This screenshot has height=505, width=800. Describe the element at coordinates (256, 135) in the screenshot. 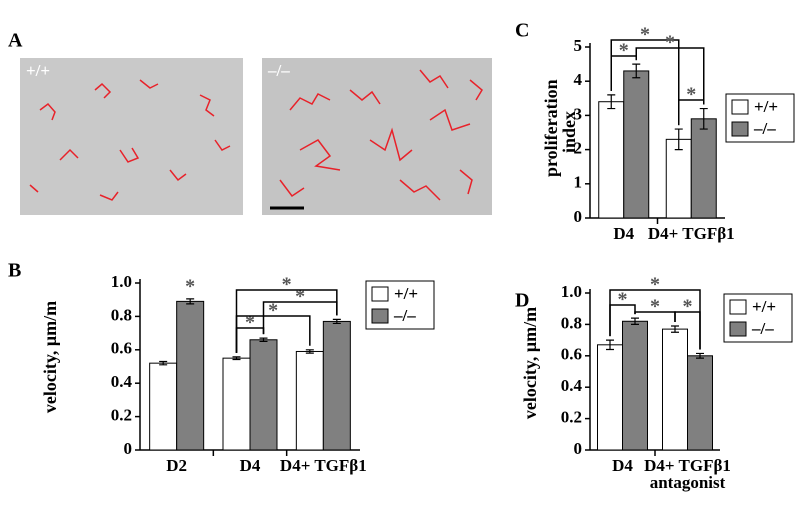

I see `cell-tracks` at that location.